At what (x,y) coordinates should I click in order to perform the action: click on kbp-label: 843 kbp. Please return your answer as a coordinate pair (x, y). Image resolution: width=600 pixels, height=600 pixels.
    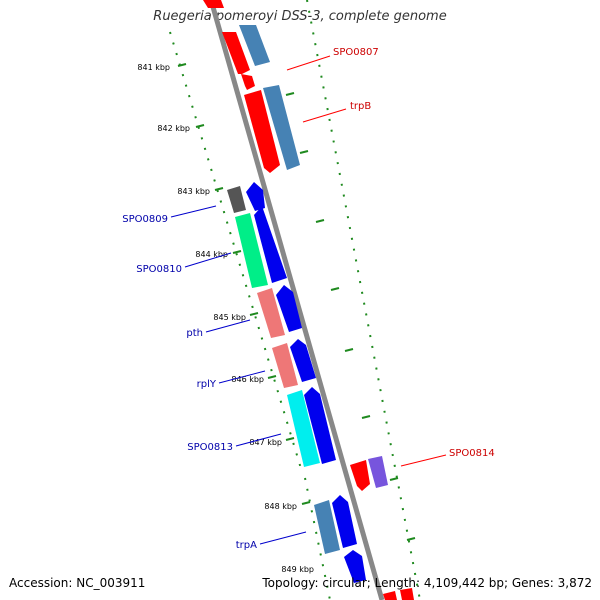
    Looking at the image, I should click on (193, 191).